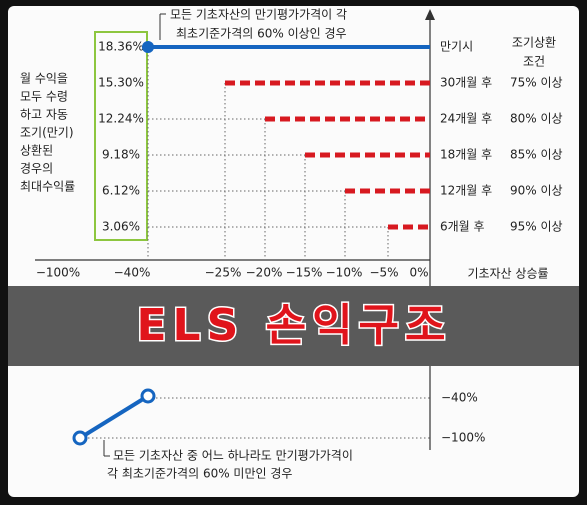  I want to click on left-note-line: 조기(만기), so click(47, 133).